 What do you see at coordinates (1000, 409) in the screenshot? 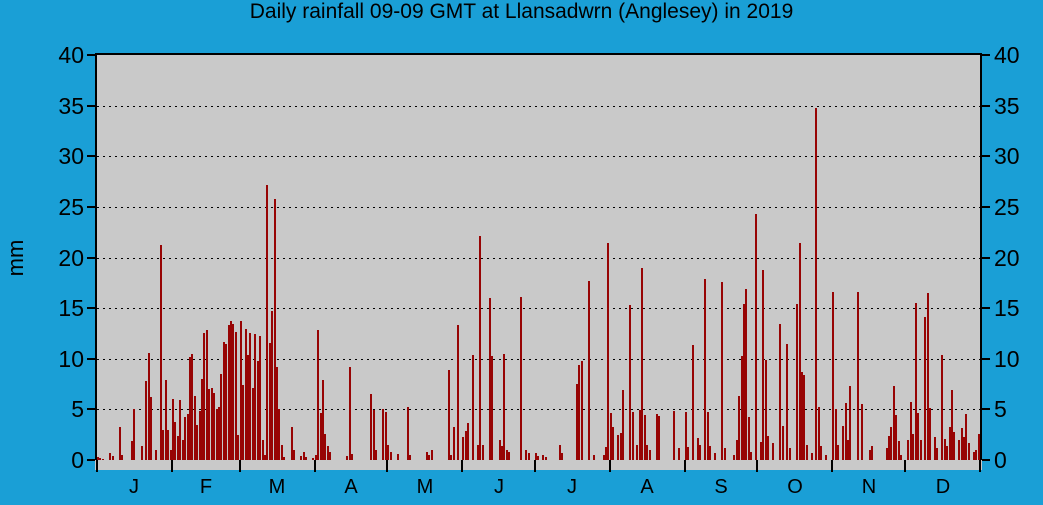
I see `y-label-right-5: 5` at bounding box center [1000, 409].